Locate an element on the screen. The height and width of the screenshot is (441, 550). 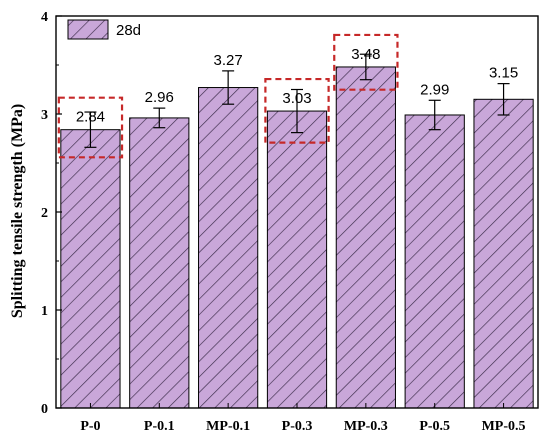
bar-MP-0.3 is located at coordinates (365, 237).